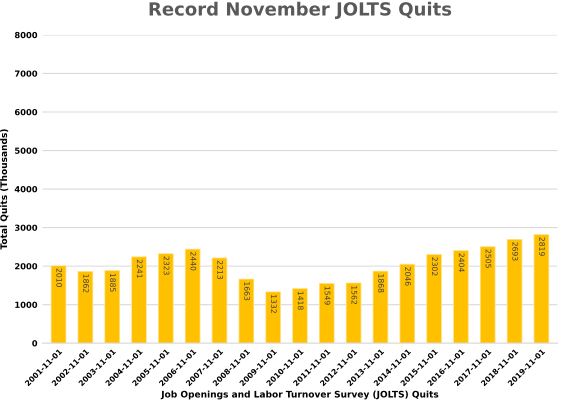 Image resolution: width=566 pixels, height=411 pixels. What do you see at coordinates (26, 227) in the screenshot?
I see `y-tick-label: 3000` at bounding box center [26, 227].